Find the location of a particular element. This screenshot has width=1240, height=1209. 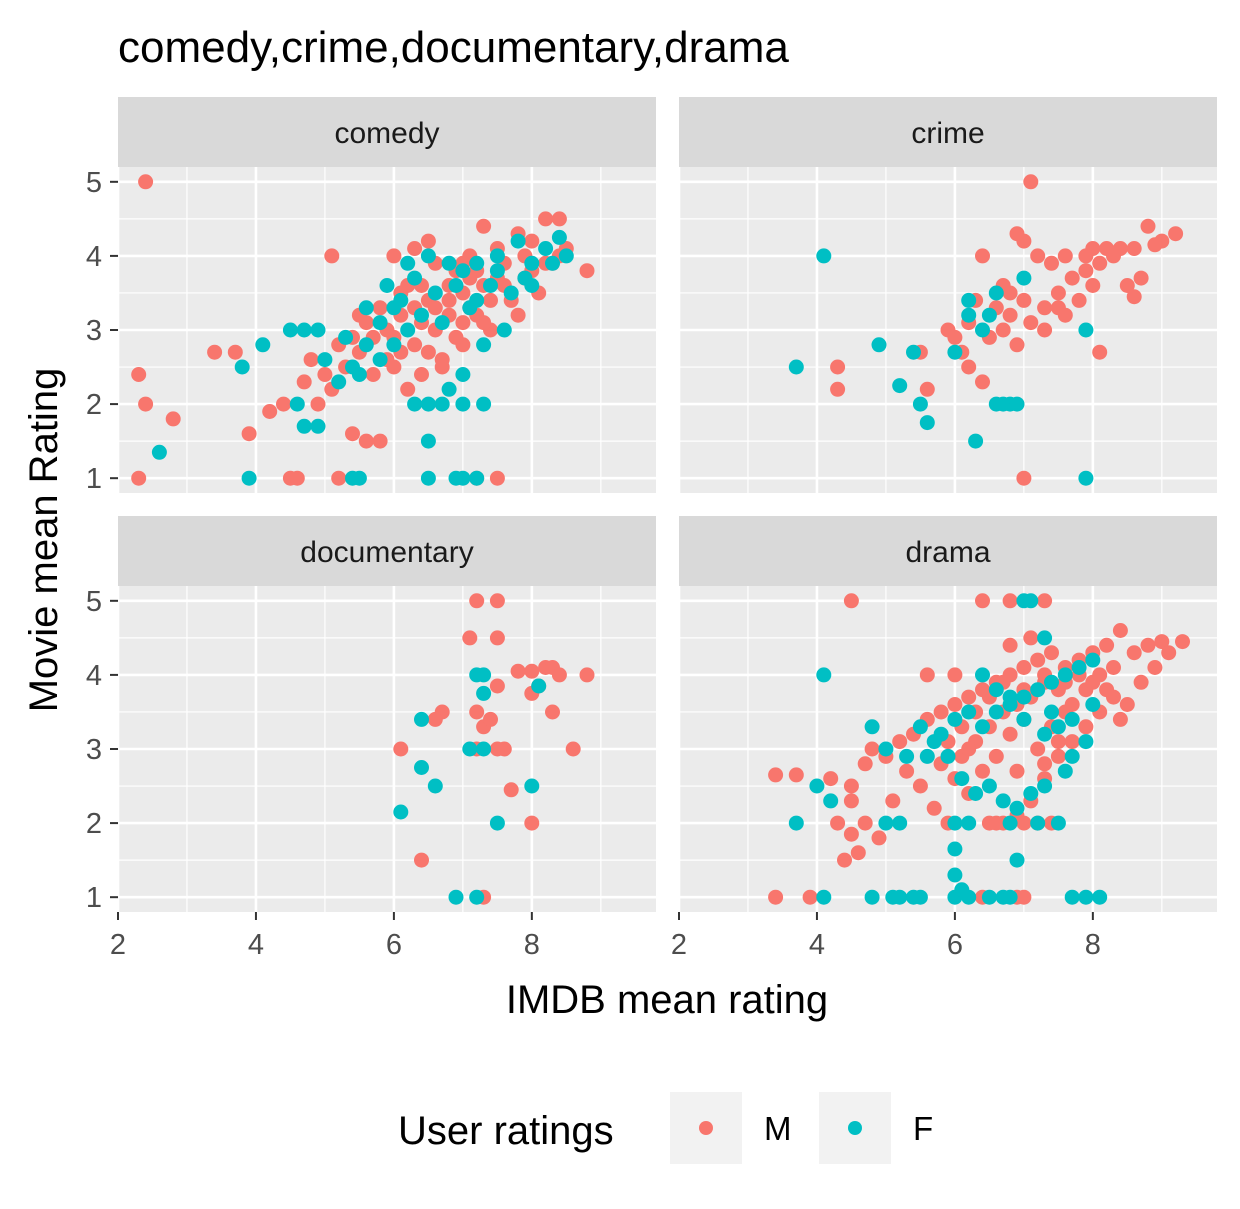

facet-strip-label: documentary is located at coordinates (386, 552).